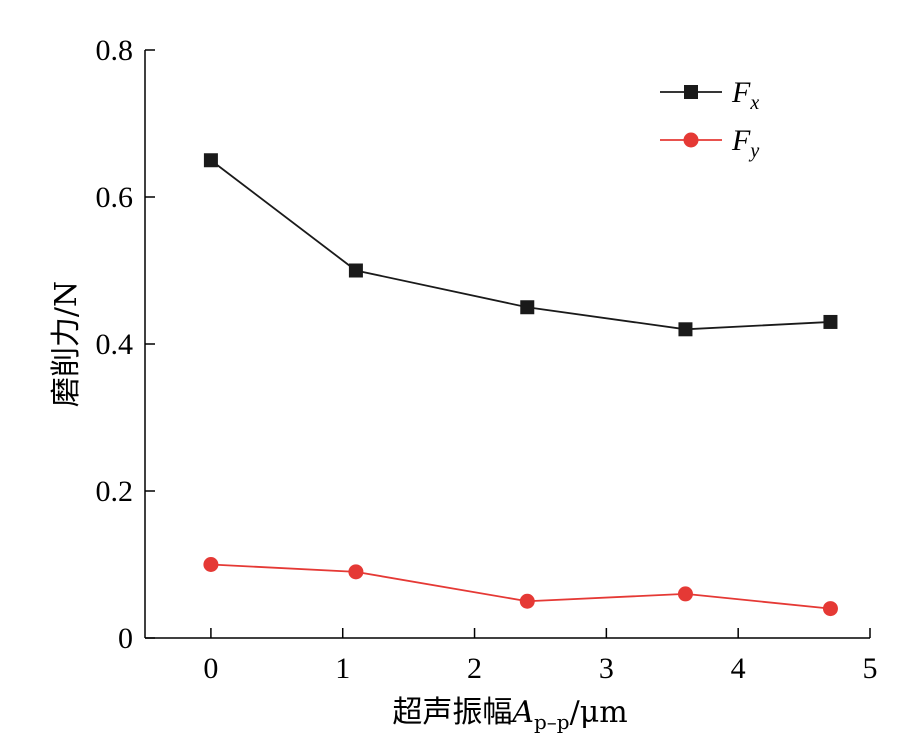 The width and height of the screenshot is (918, 745). Describe the element at coordinates (115, 491) in the screenshot. I see `y-tick-label: 0.2` at that location.